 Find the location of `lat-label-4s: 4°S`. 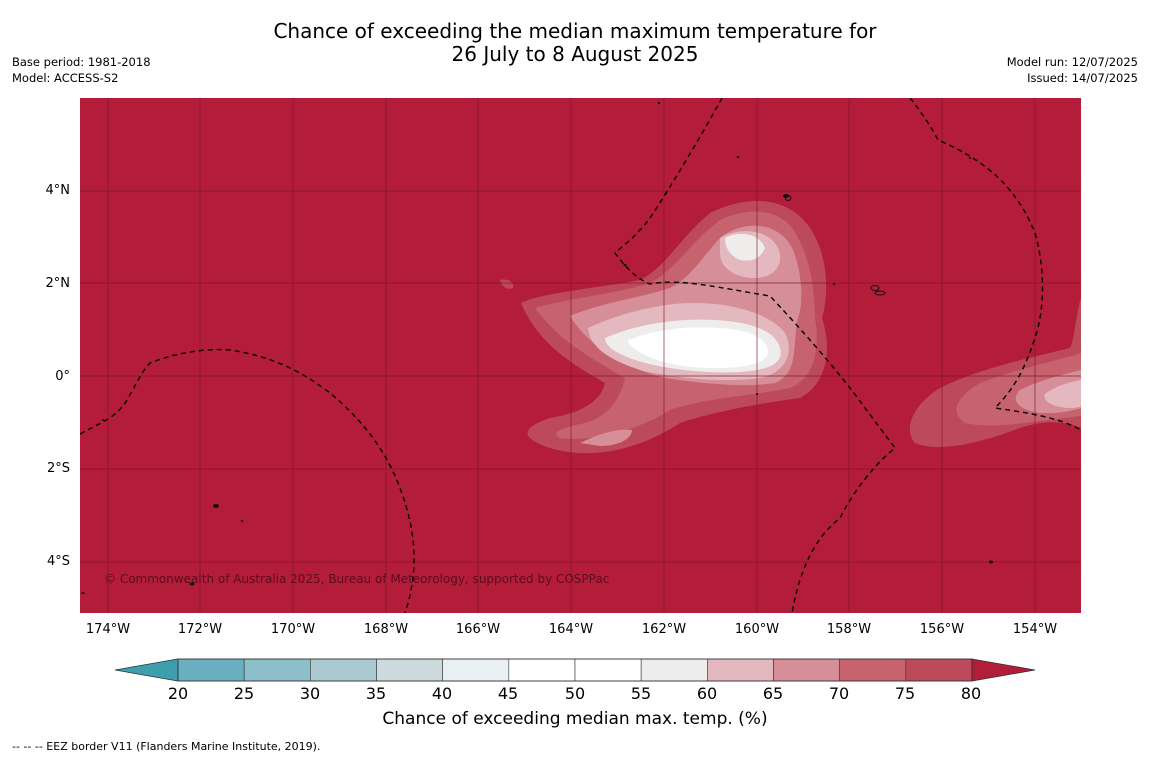

lat-label-4s: 4°S is located at coordinates (58, 561).